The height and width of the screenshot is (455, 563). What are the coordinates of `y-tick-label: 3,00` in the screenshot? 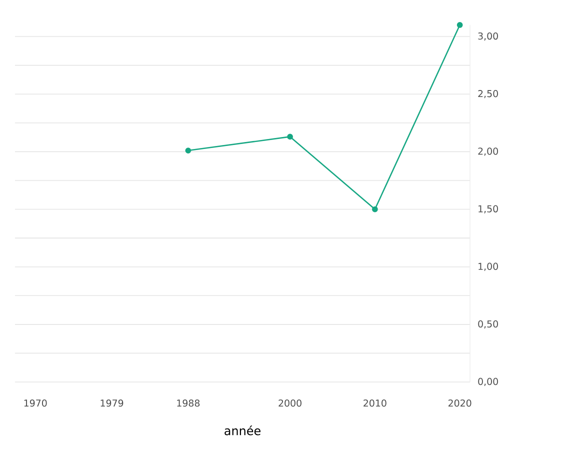 It's located at (488, 36).